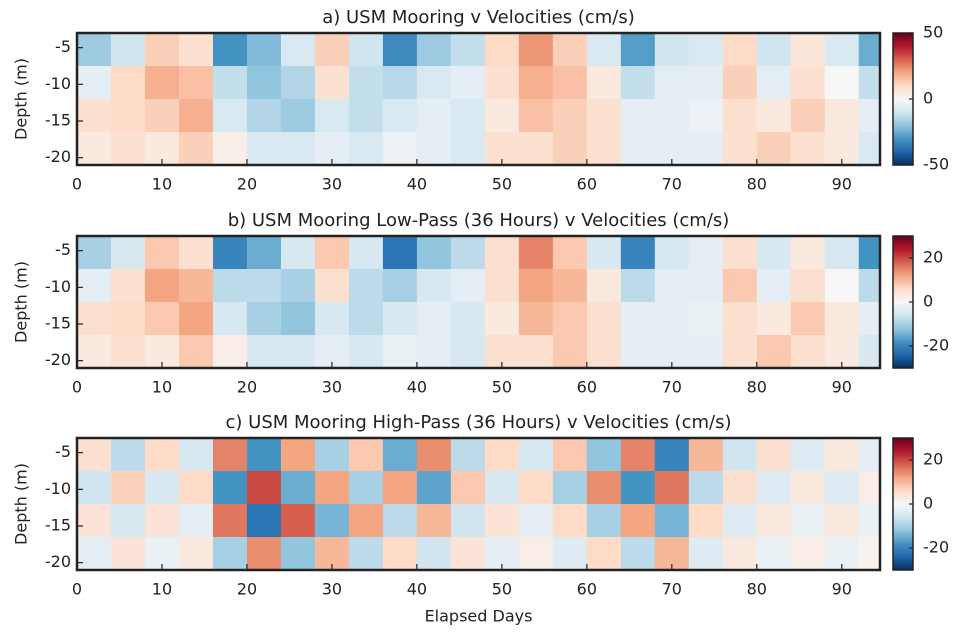  Describe the element at coordinates (21, 99) in the screenshot. I see `y-axis-label: Depth (m)` at that location.